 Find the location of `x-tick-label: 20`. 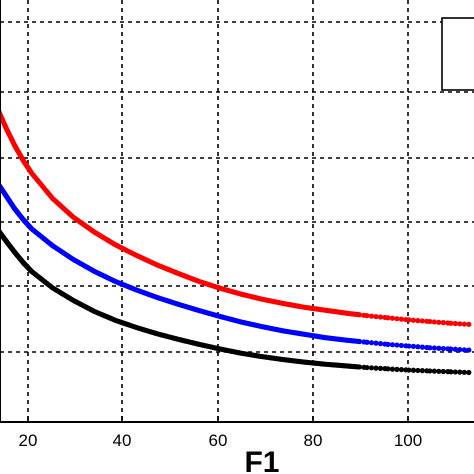

x-tick-label: 20 is located at coordinates (28, 440).